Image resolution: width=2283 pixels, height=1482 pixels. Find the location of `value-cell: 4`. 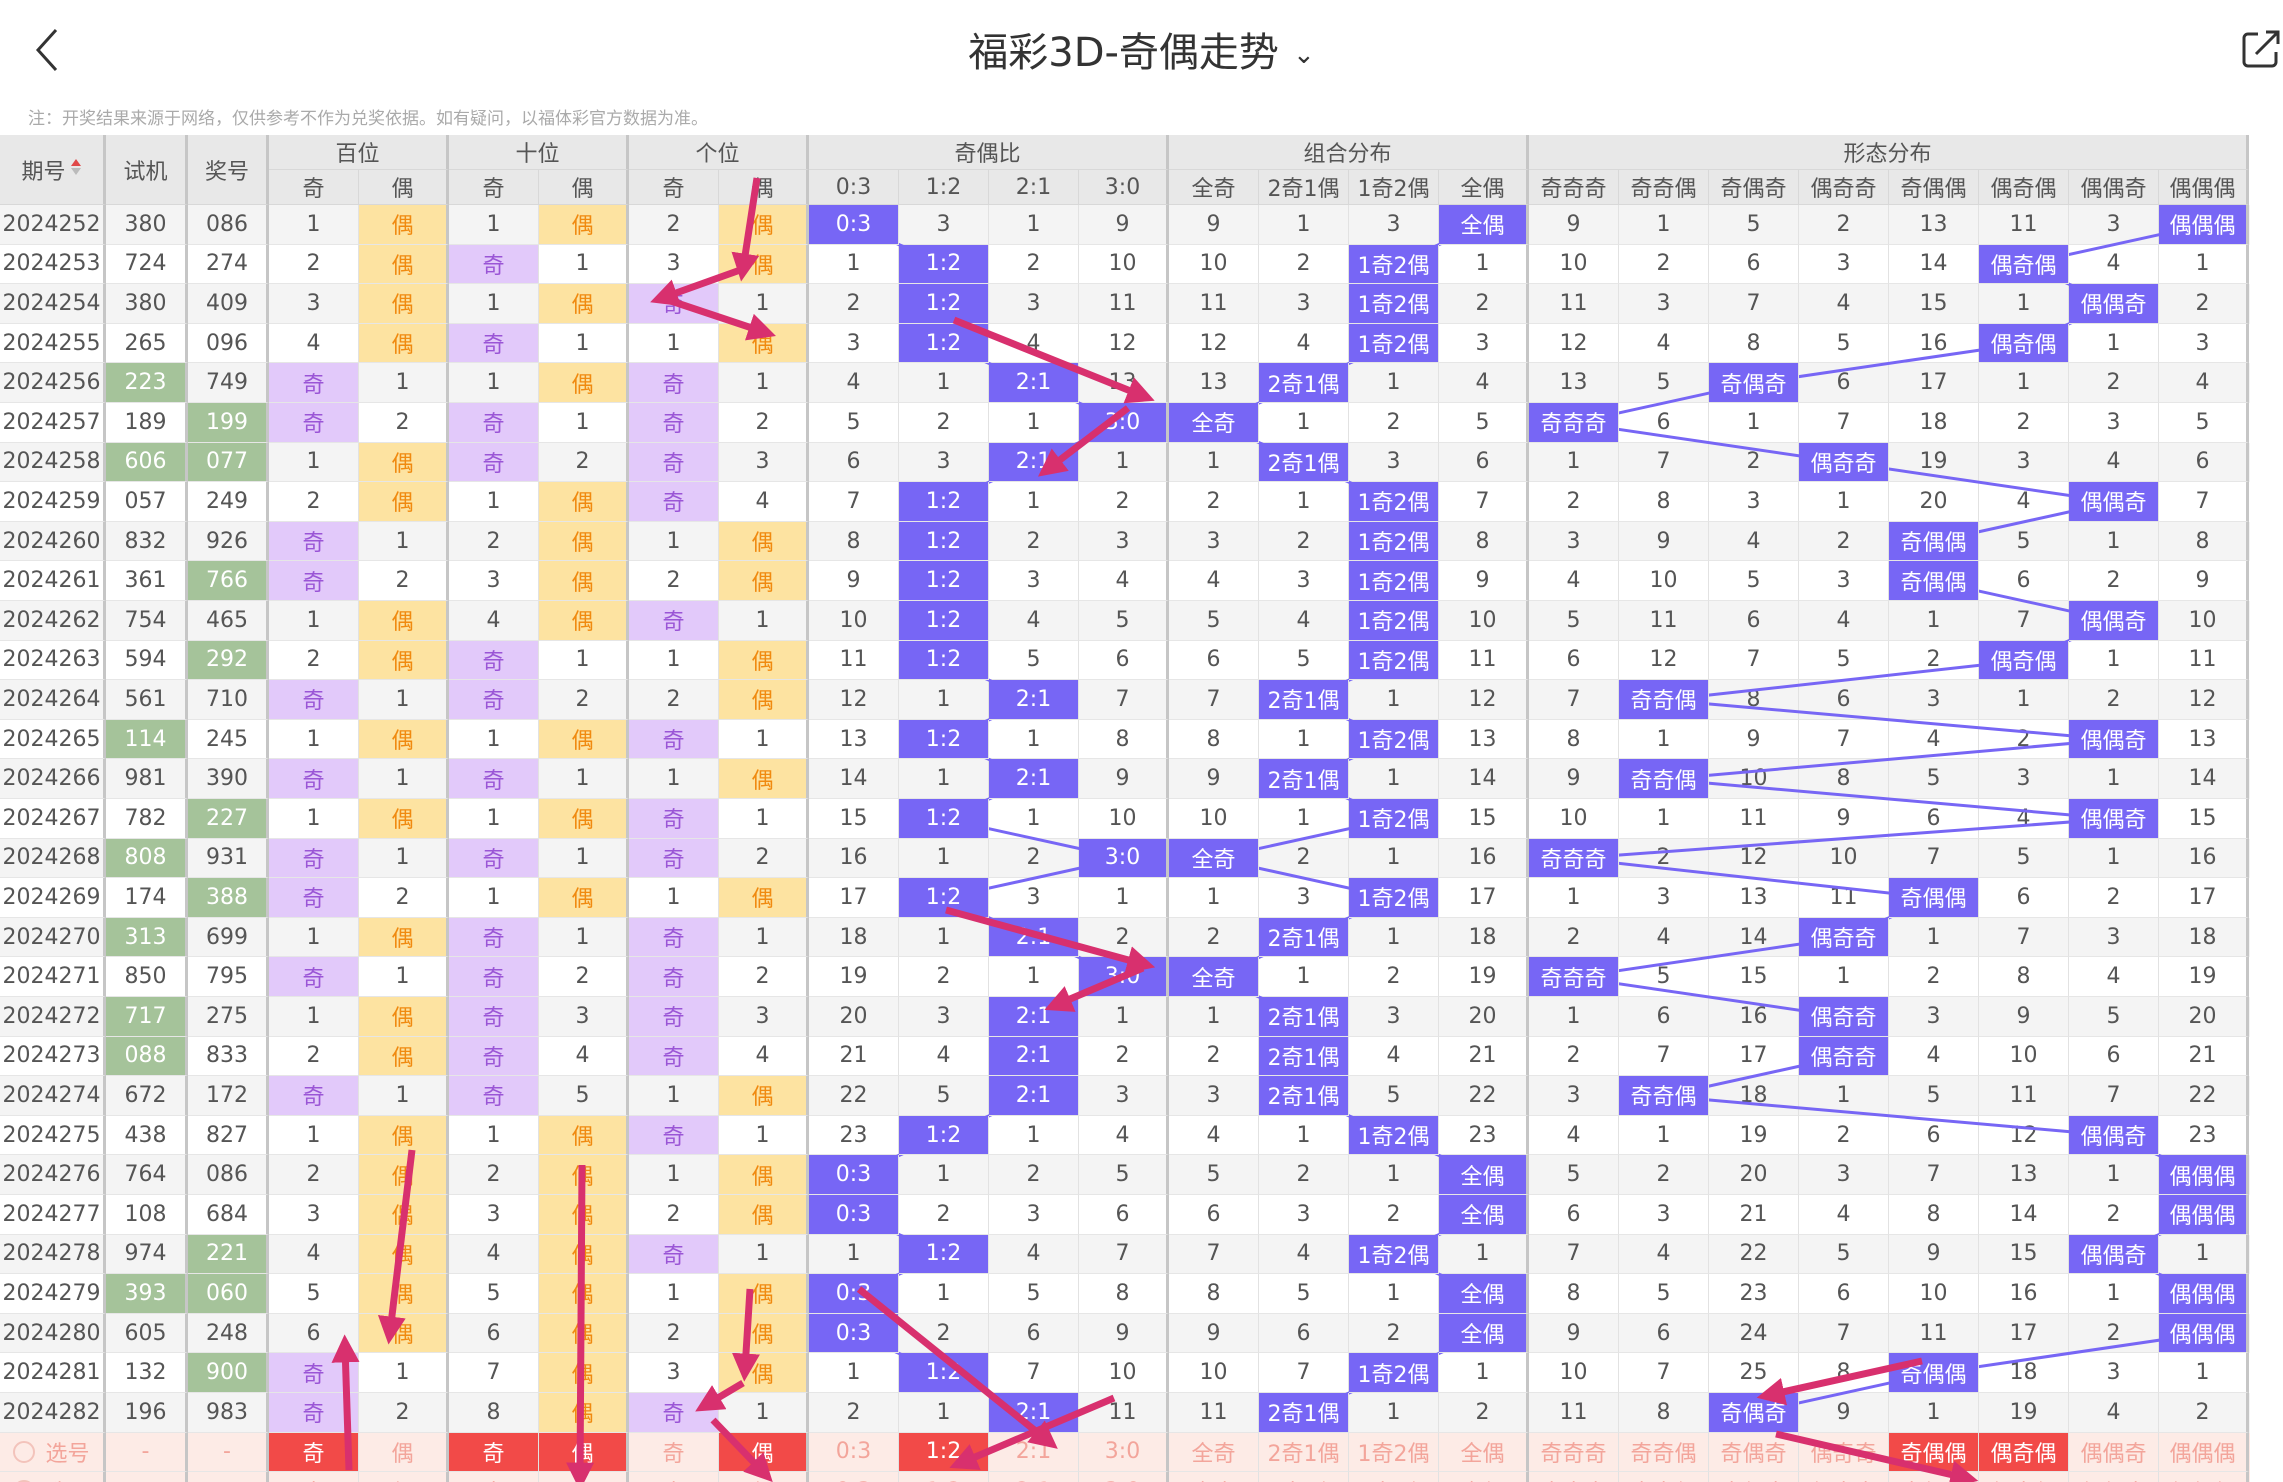

value-cell: 4 is located at coordinates (1934, 1056).